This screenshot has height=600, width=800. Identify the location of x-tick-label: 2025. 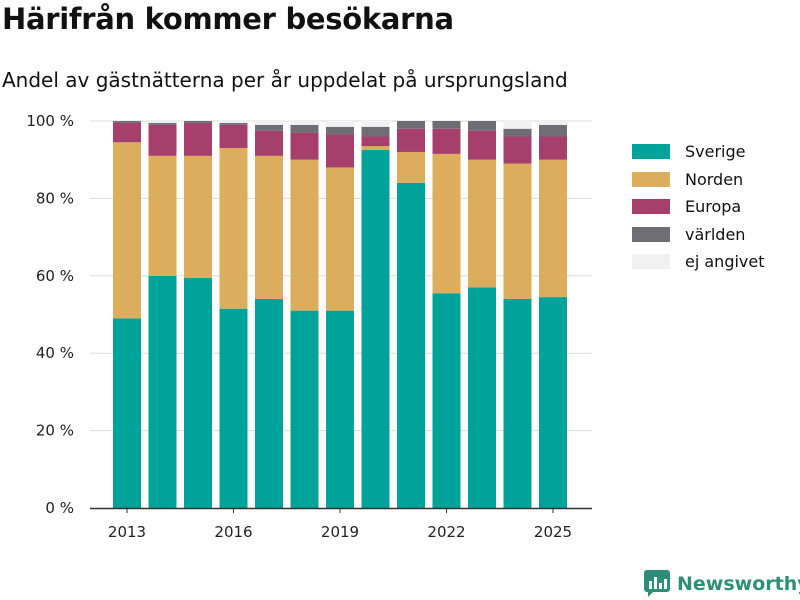
(553, 532).